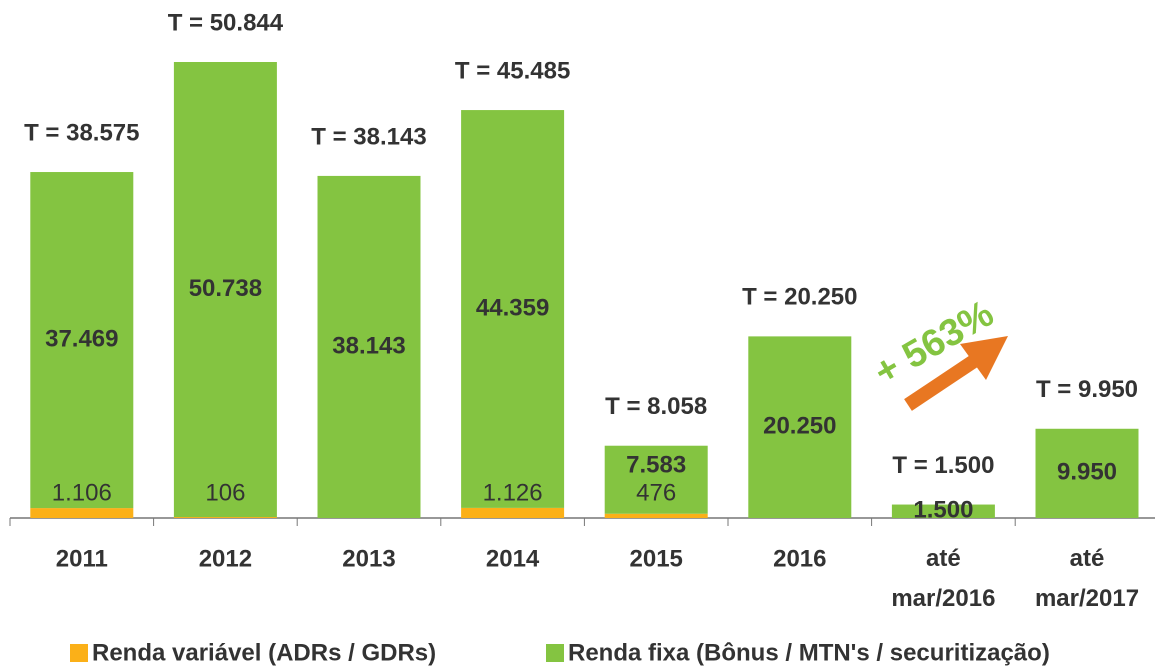 This screenshot has height=668, width=1155. I want to click on total-label: T = 9.950, so click(1087, 389).